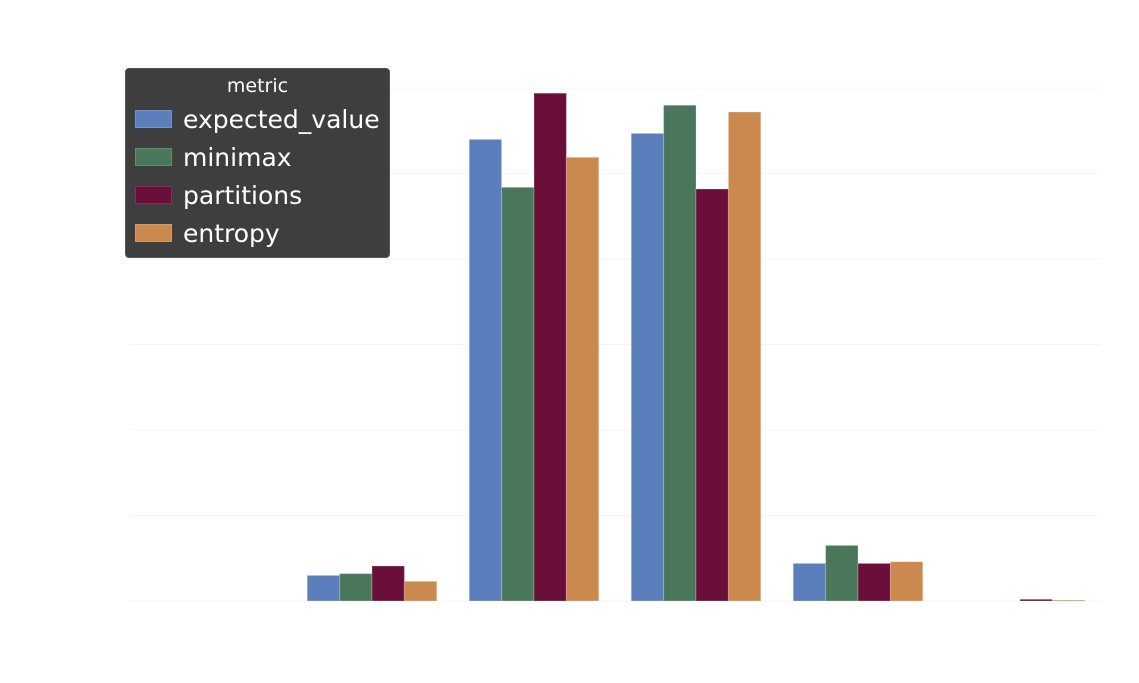 The image size is (1139, 683). I want to click on legend-label: entropy, so click(231, 233).